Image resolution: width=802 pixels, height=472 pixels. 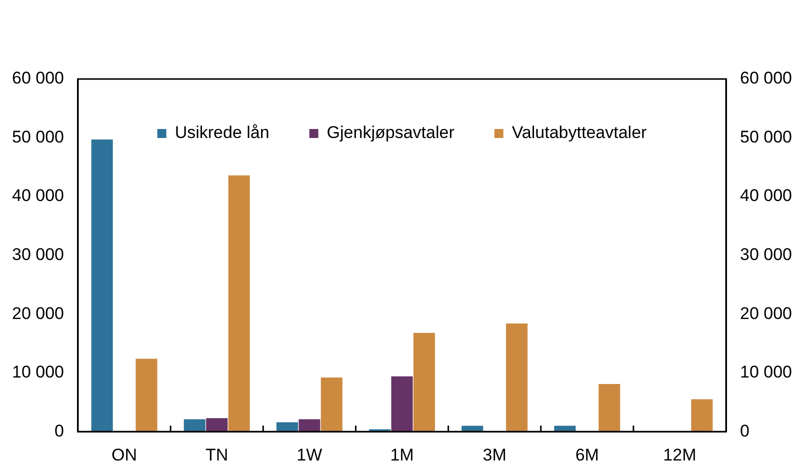 What do you see at coordinates (38, 136) in the screenshot?
I see `y-tick-label: 50 000` at bounding box center [38, 136].